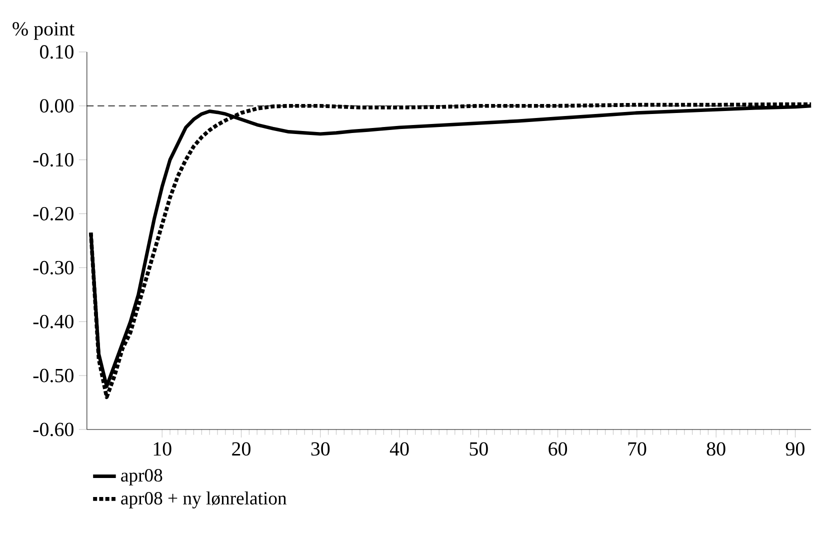  What do you see at coordinates (163, 449) in the screenshot?
I see `x-tick-label: 10` at bounding box center [163, 449].